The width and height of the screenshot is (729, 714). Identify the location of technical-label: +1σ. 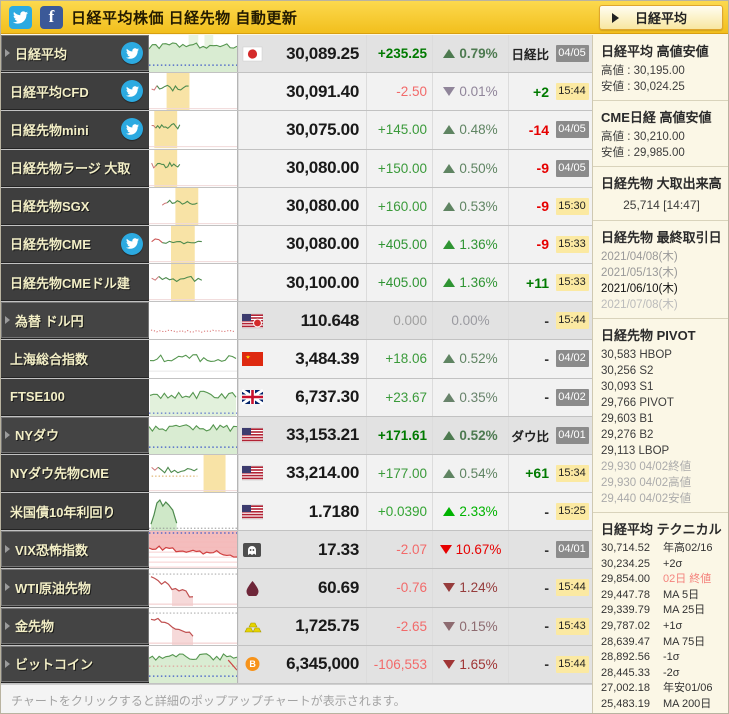
(673, 625).